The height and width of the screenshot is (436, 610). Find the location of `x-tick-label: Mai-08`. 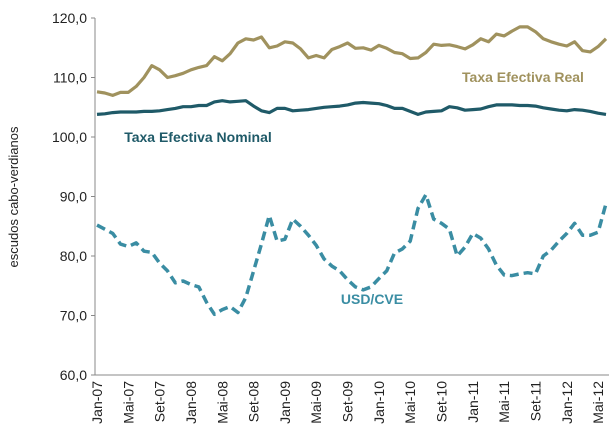

x-tick-label: Mai-08 is located at coordinates (222, 402).